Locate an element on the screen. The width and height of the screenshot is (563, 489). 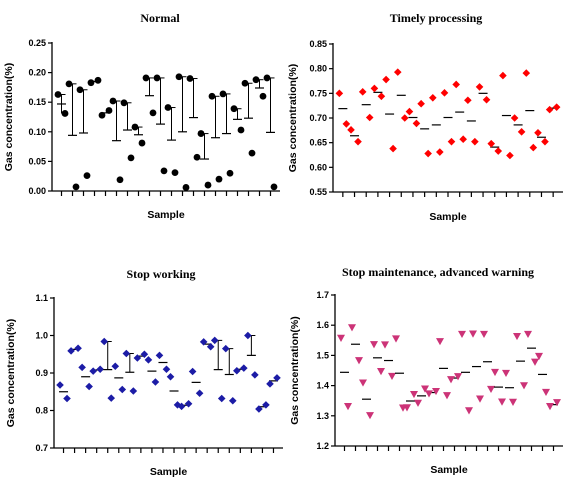
y-tick-label: 0.65 is located at coordinates (318, 143).